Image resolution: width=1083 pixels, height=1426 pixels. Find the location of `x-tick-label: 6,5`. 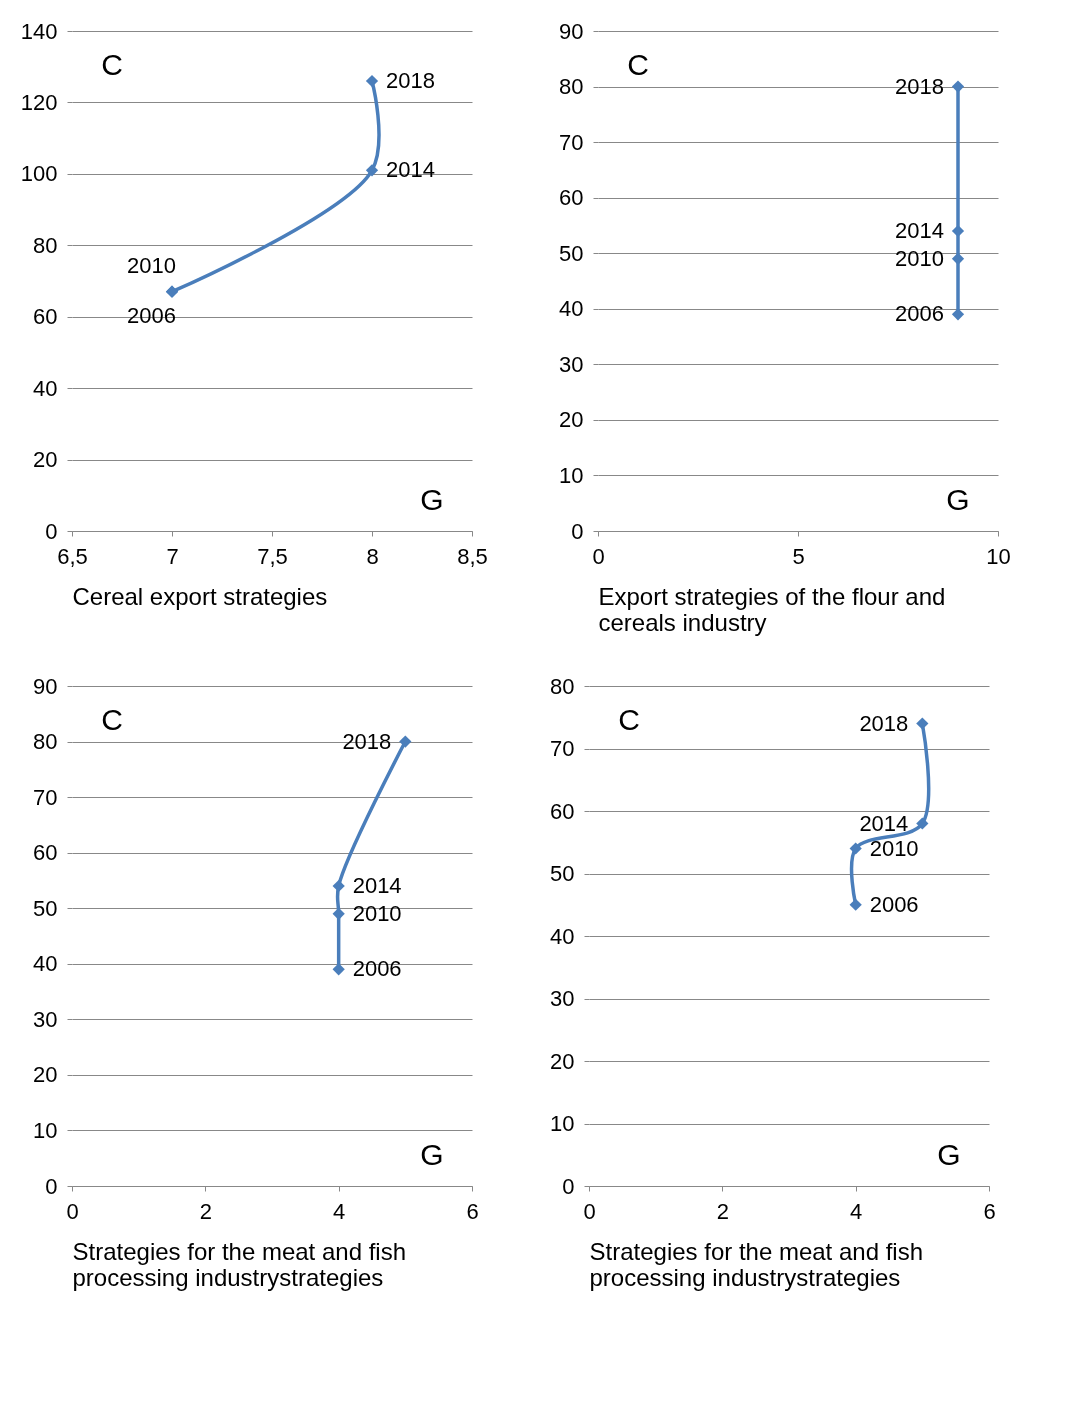

x-tick-label: 6,5 is located at coordinates (72, 556).